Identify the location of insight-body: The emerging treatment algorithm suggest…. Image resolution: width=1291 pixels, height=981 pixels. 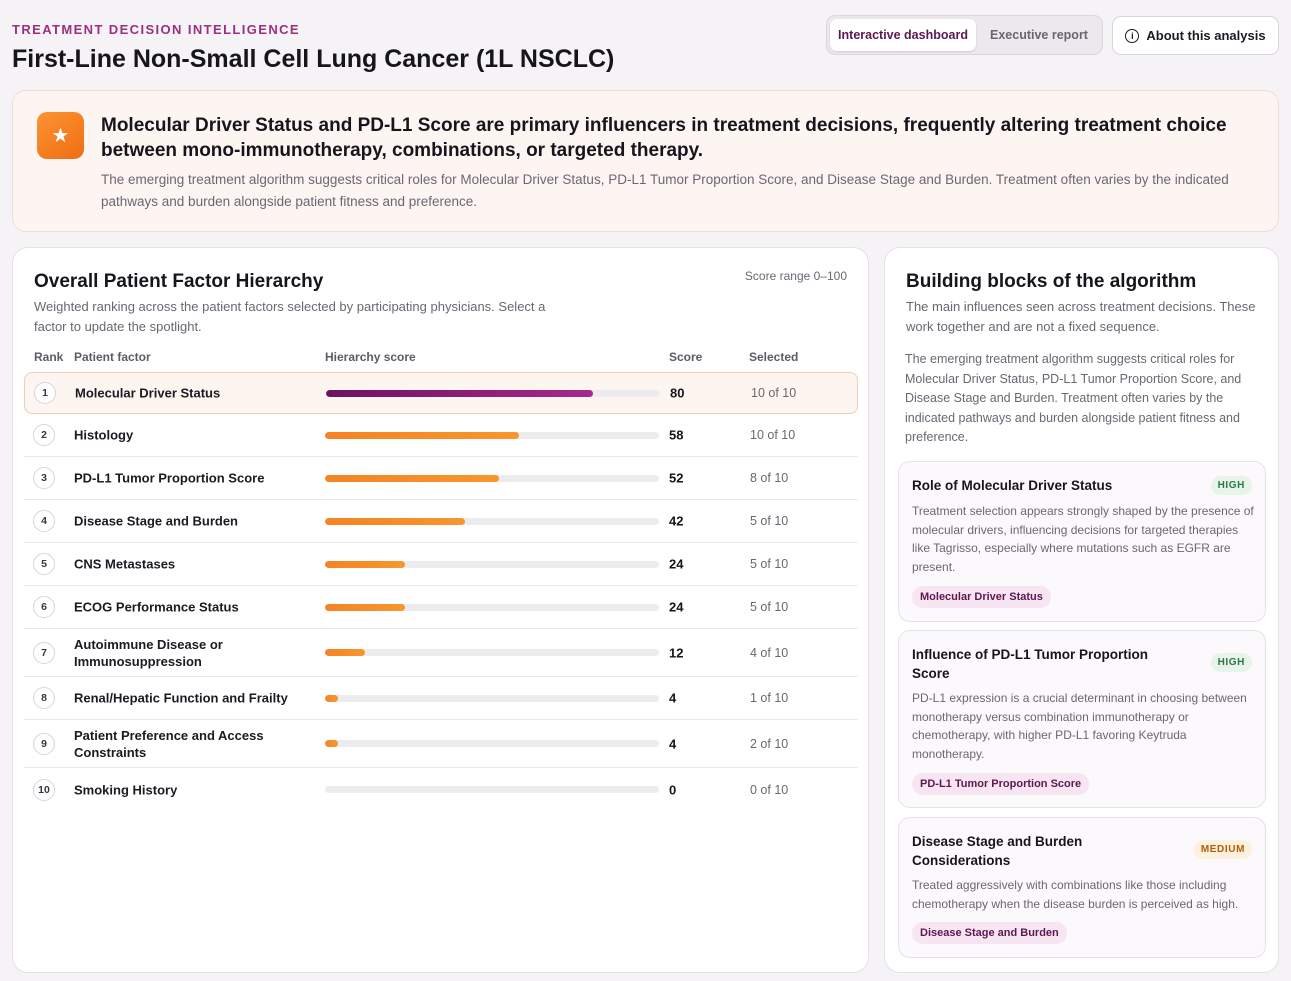
(665, 190).